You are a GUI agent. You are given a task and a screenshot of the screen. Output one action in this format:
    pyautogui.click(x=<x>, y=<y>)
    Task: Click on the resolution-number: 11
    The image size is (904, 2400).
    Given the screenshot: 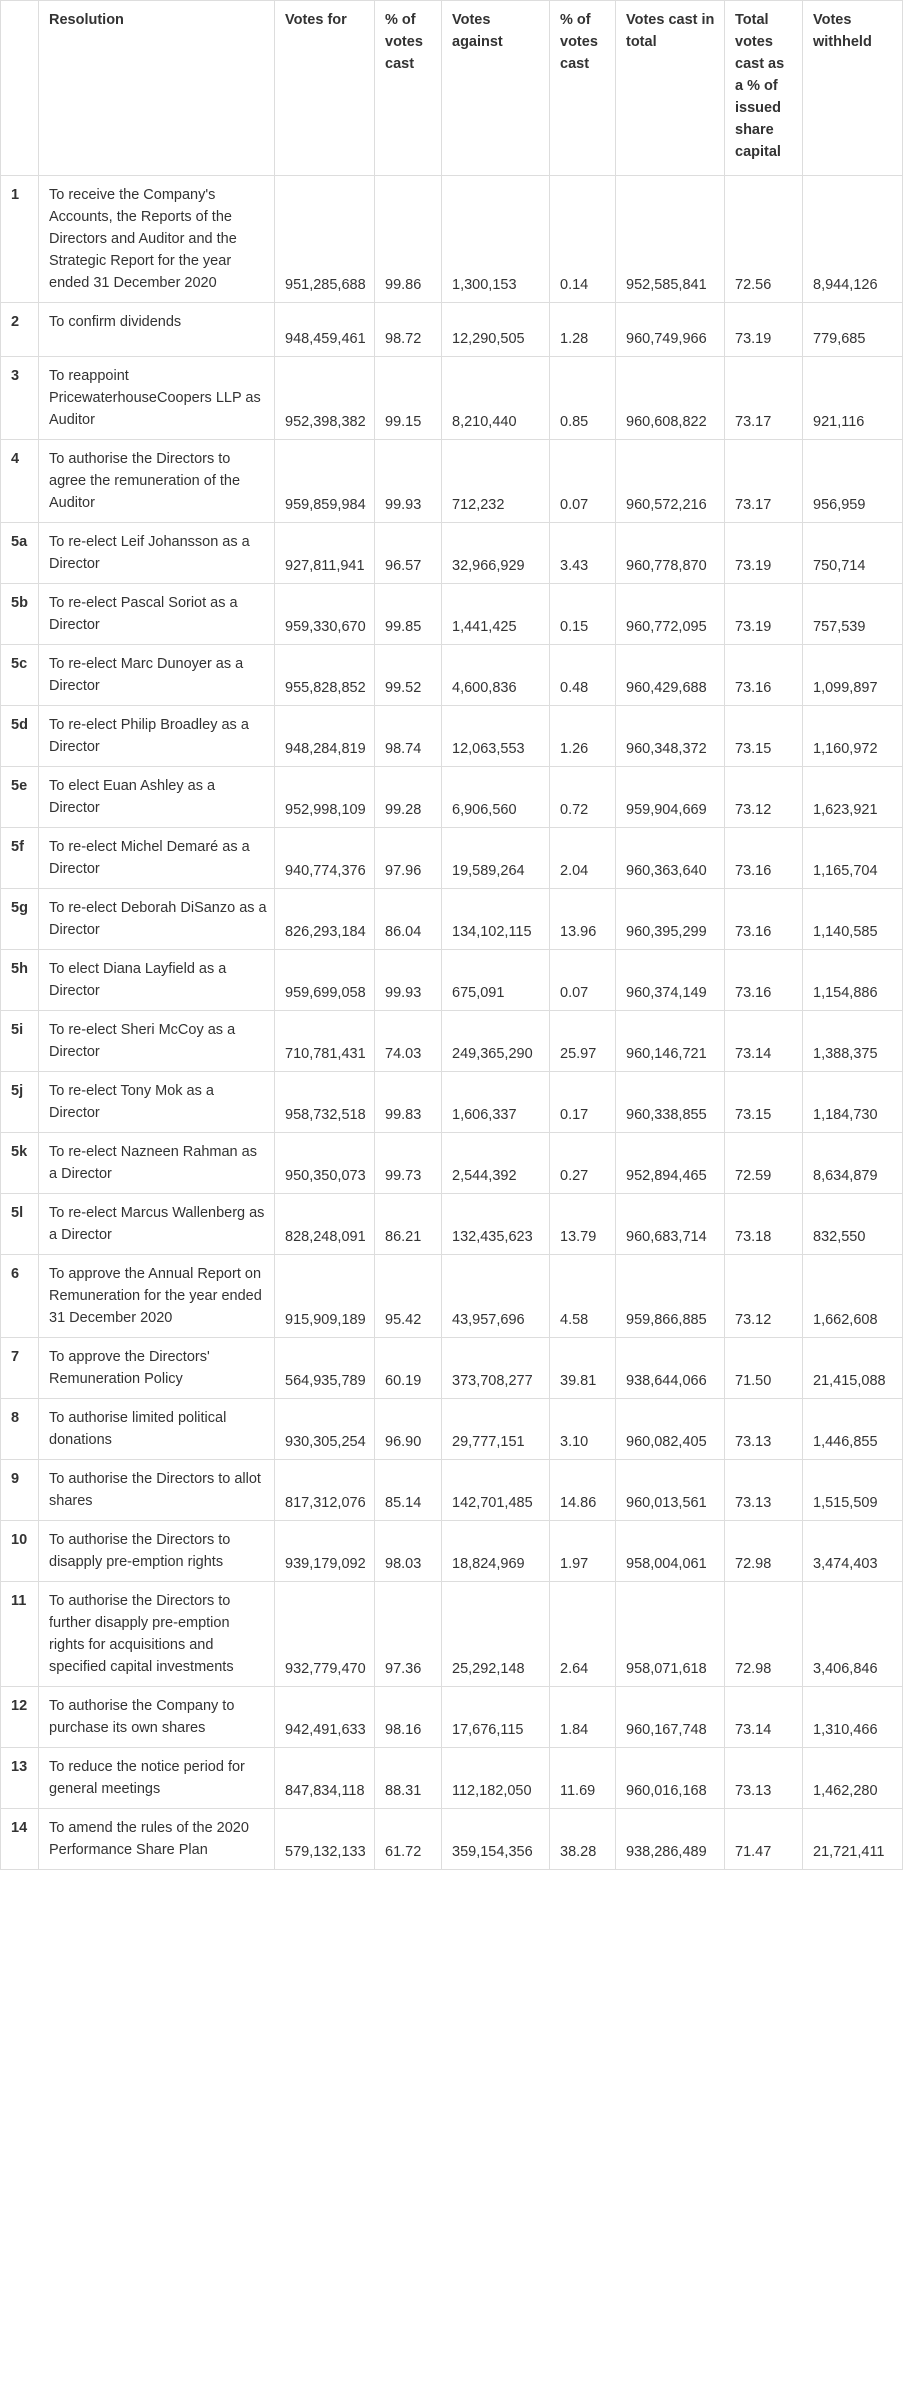 What is the action you would take?
    pyautogui.click(x=19, y=1634)
    